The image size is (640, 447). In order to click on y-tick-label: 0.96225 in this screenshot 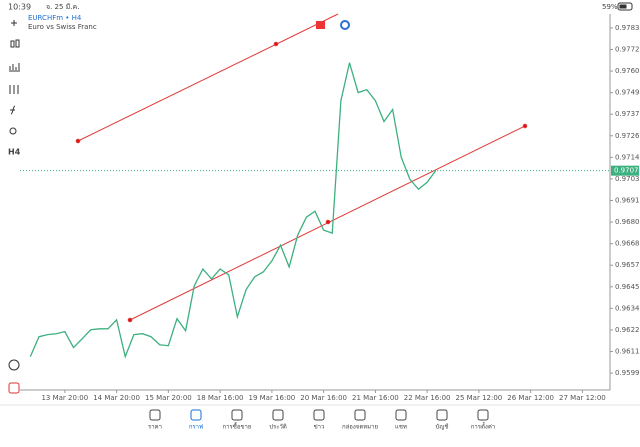, I will do `click(627, 330)`.